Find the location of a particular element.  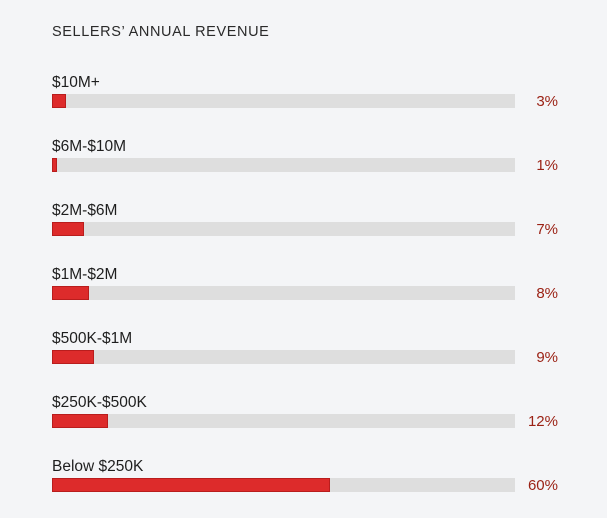

category-label: Below $250K is located at coordinates (98, 466).